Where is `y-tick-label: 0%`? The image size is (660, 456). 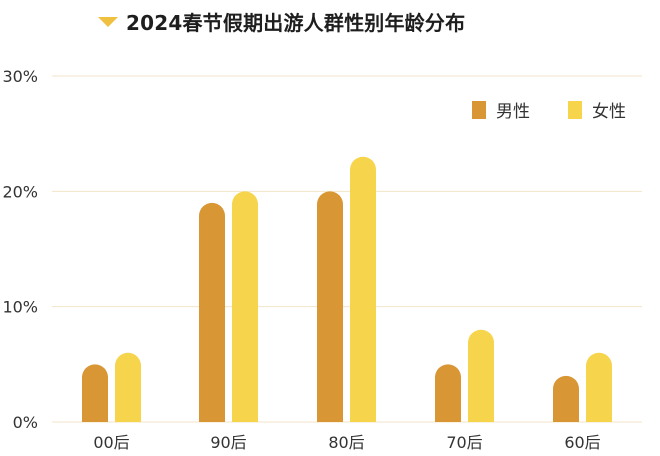 y-tick-label: 0% is located at coordinates (25, 422).